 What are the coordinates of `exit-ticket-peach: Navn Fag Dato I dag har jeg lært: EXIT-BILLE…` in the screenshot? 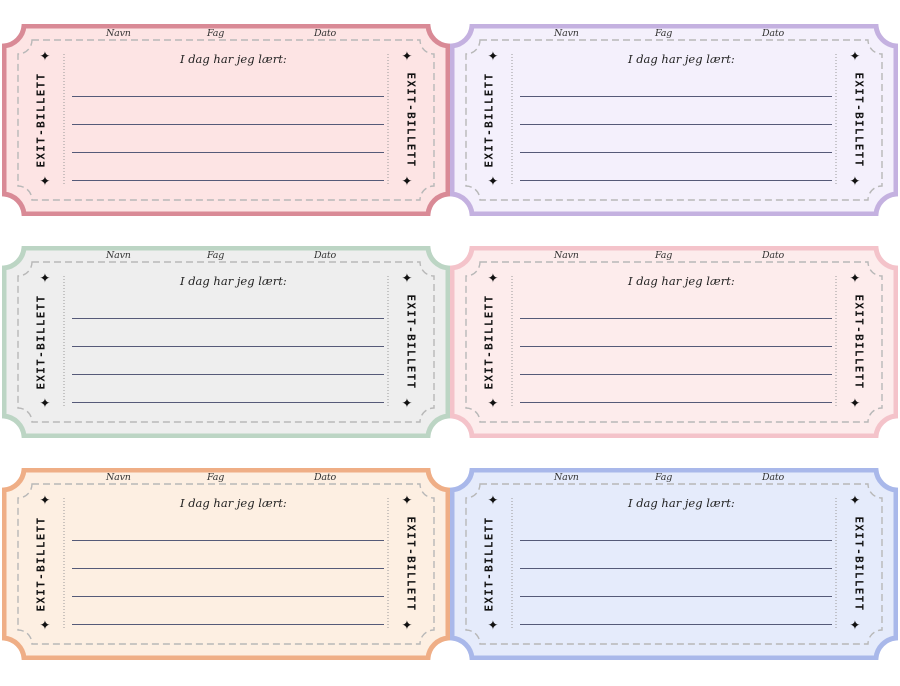 It's located at (226, 564).